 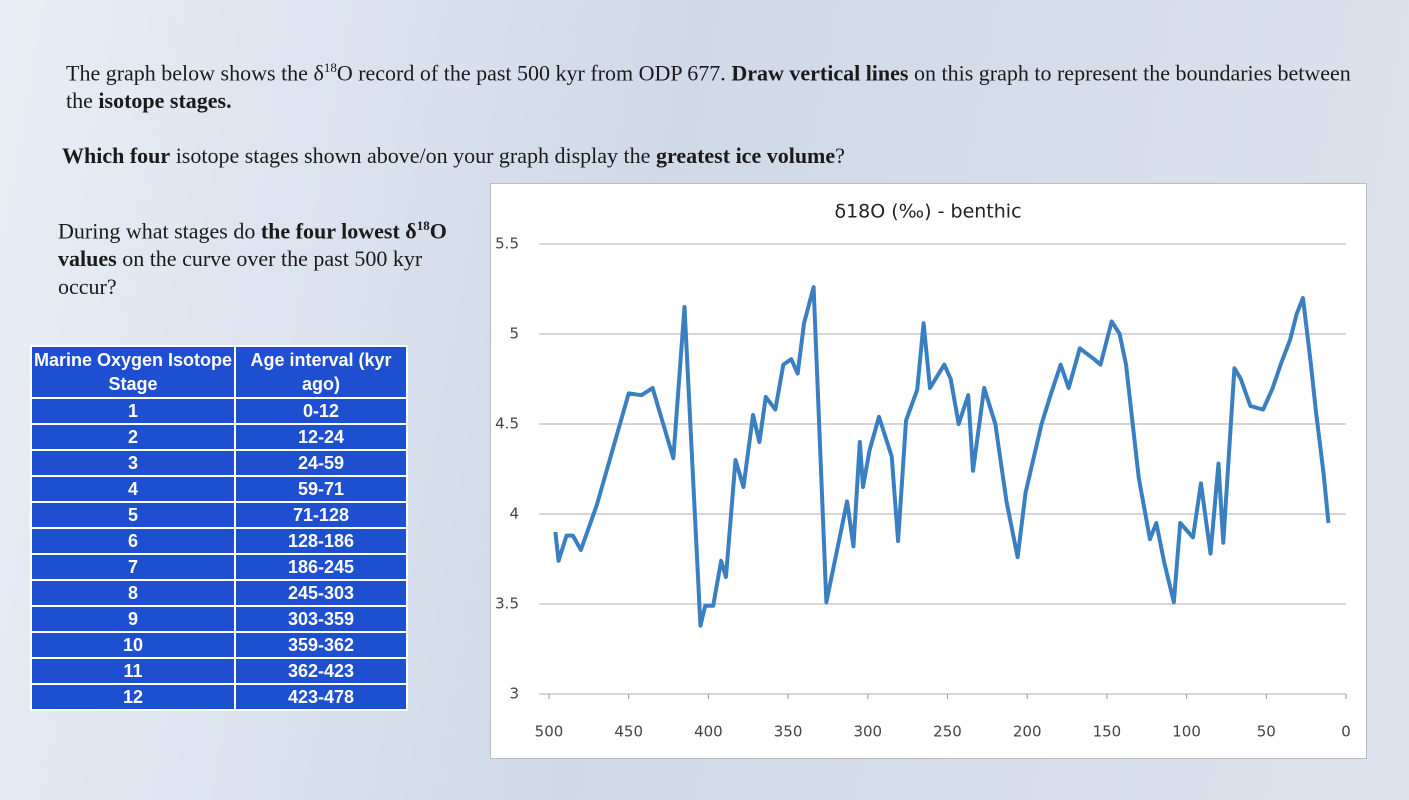 I want to click on x-tick-label: 450, so click(x=628, y=732).